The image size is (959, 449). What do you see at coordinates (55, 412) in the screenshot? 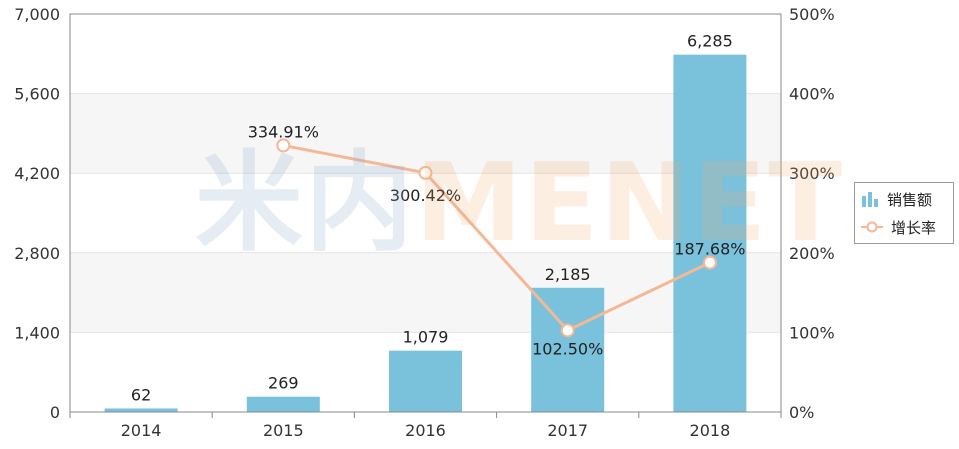
I see `y-left-tick-label: 0` at bounding box center [55, 412].